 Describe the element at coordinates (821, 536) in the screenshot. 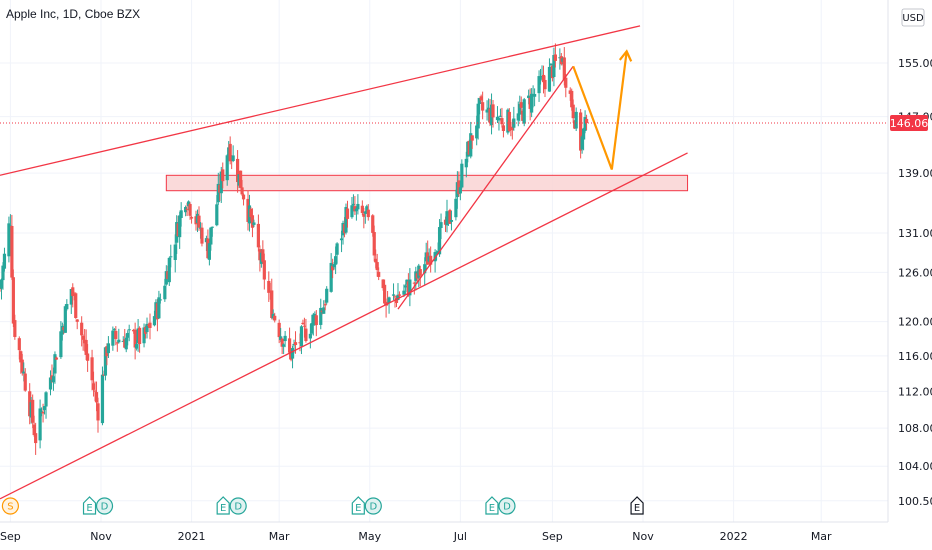

I see `time-tick-label: Mar` at that location.